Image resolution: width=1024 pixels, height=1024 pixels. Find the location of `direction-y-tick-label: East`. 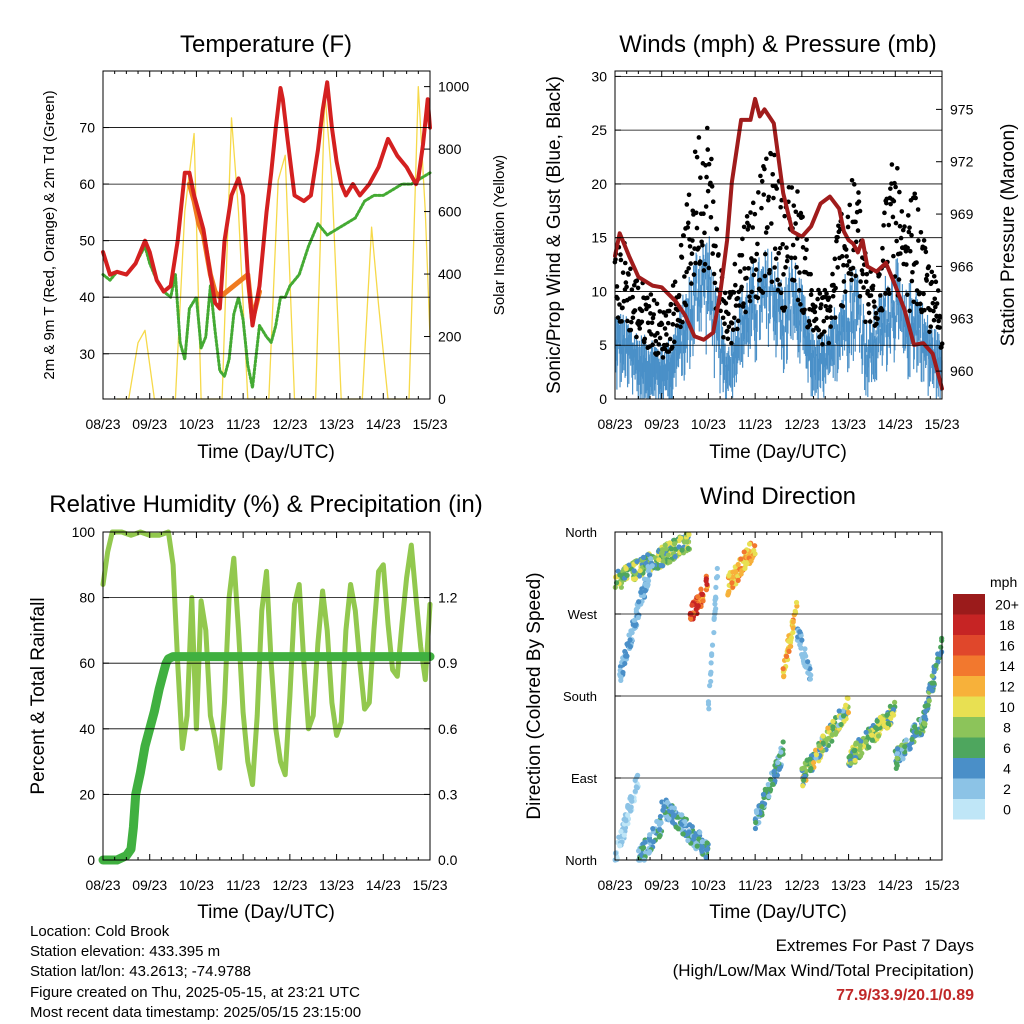

direction-y-tick-label: East is located at coordinates (584, 778).